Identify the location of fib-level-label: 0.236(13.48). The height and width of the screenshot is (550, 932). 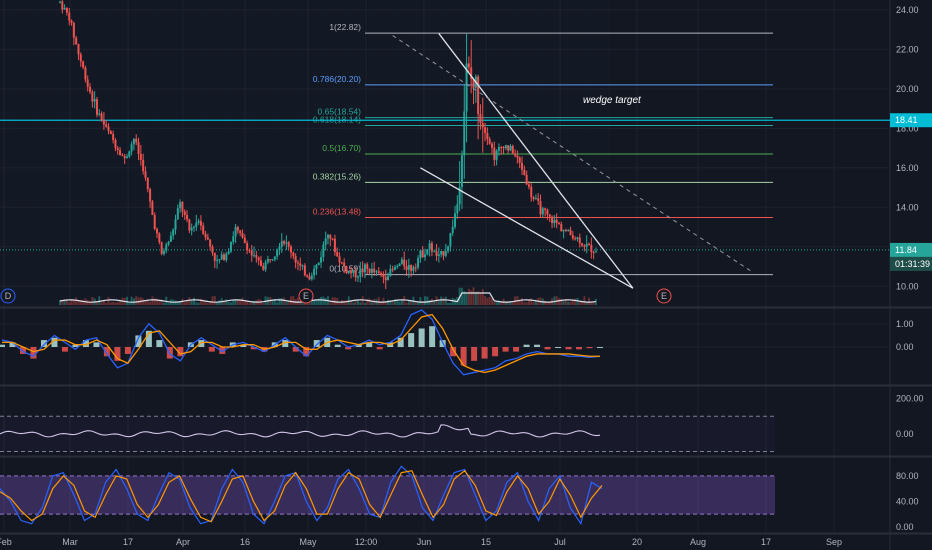
(337, 212).